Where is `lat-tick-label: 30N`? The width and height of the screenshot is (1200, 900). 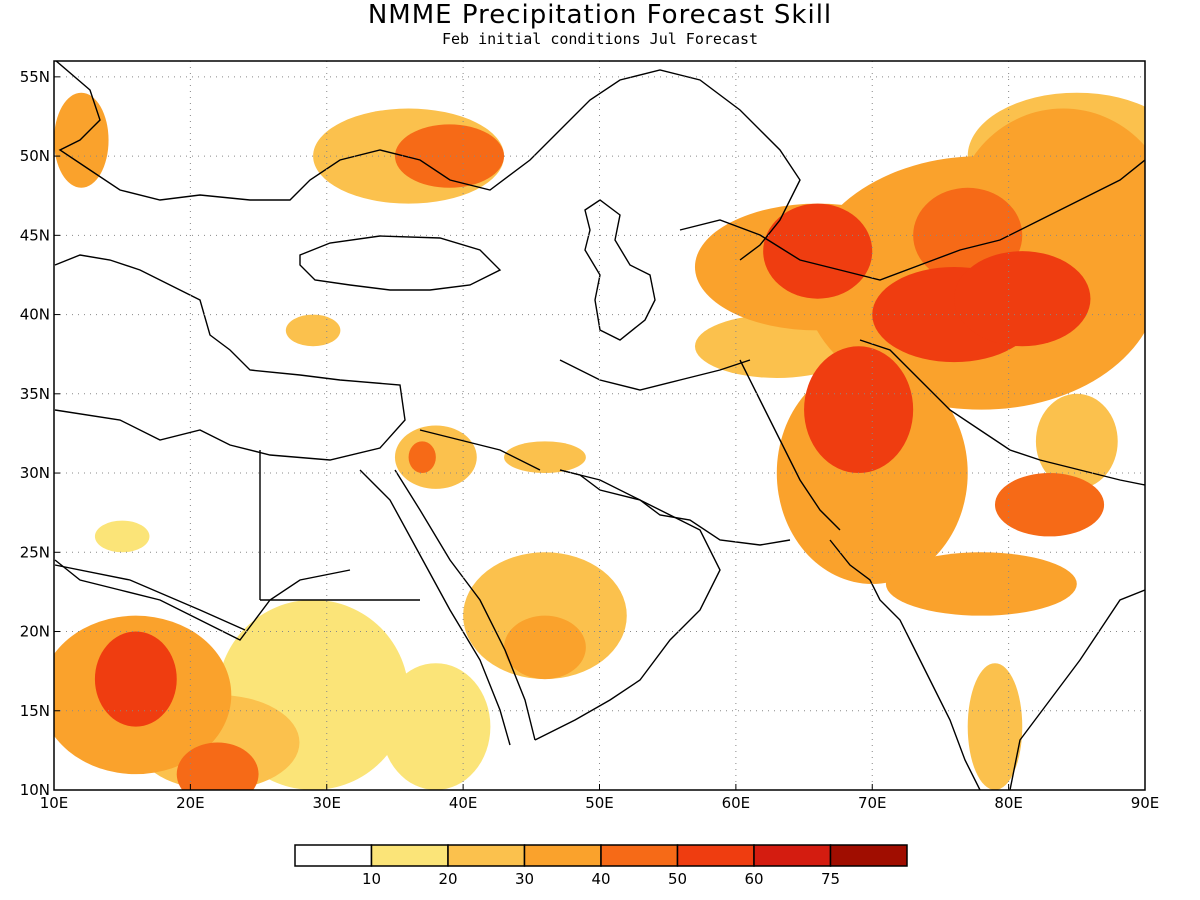
lat-tick-label: 30N is located at coordinates (35, 473).